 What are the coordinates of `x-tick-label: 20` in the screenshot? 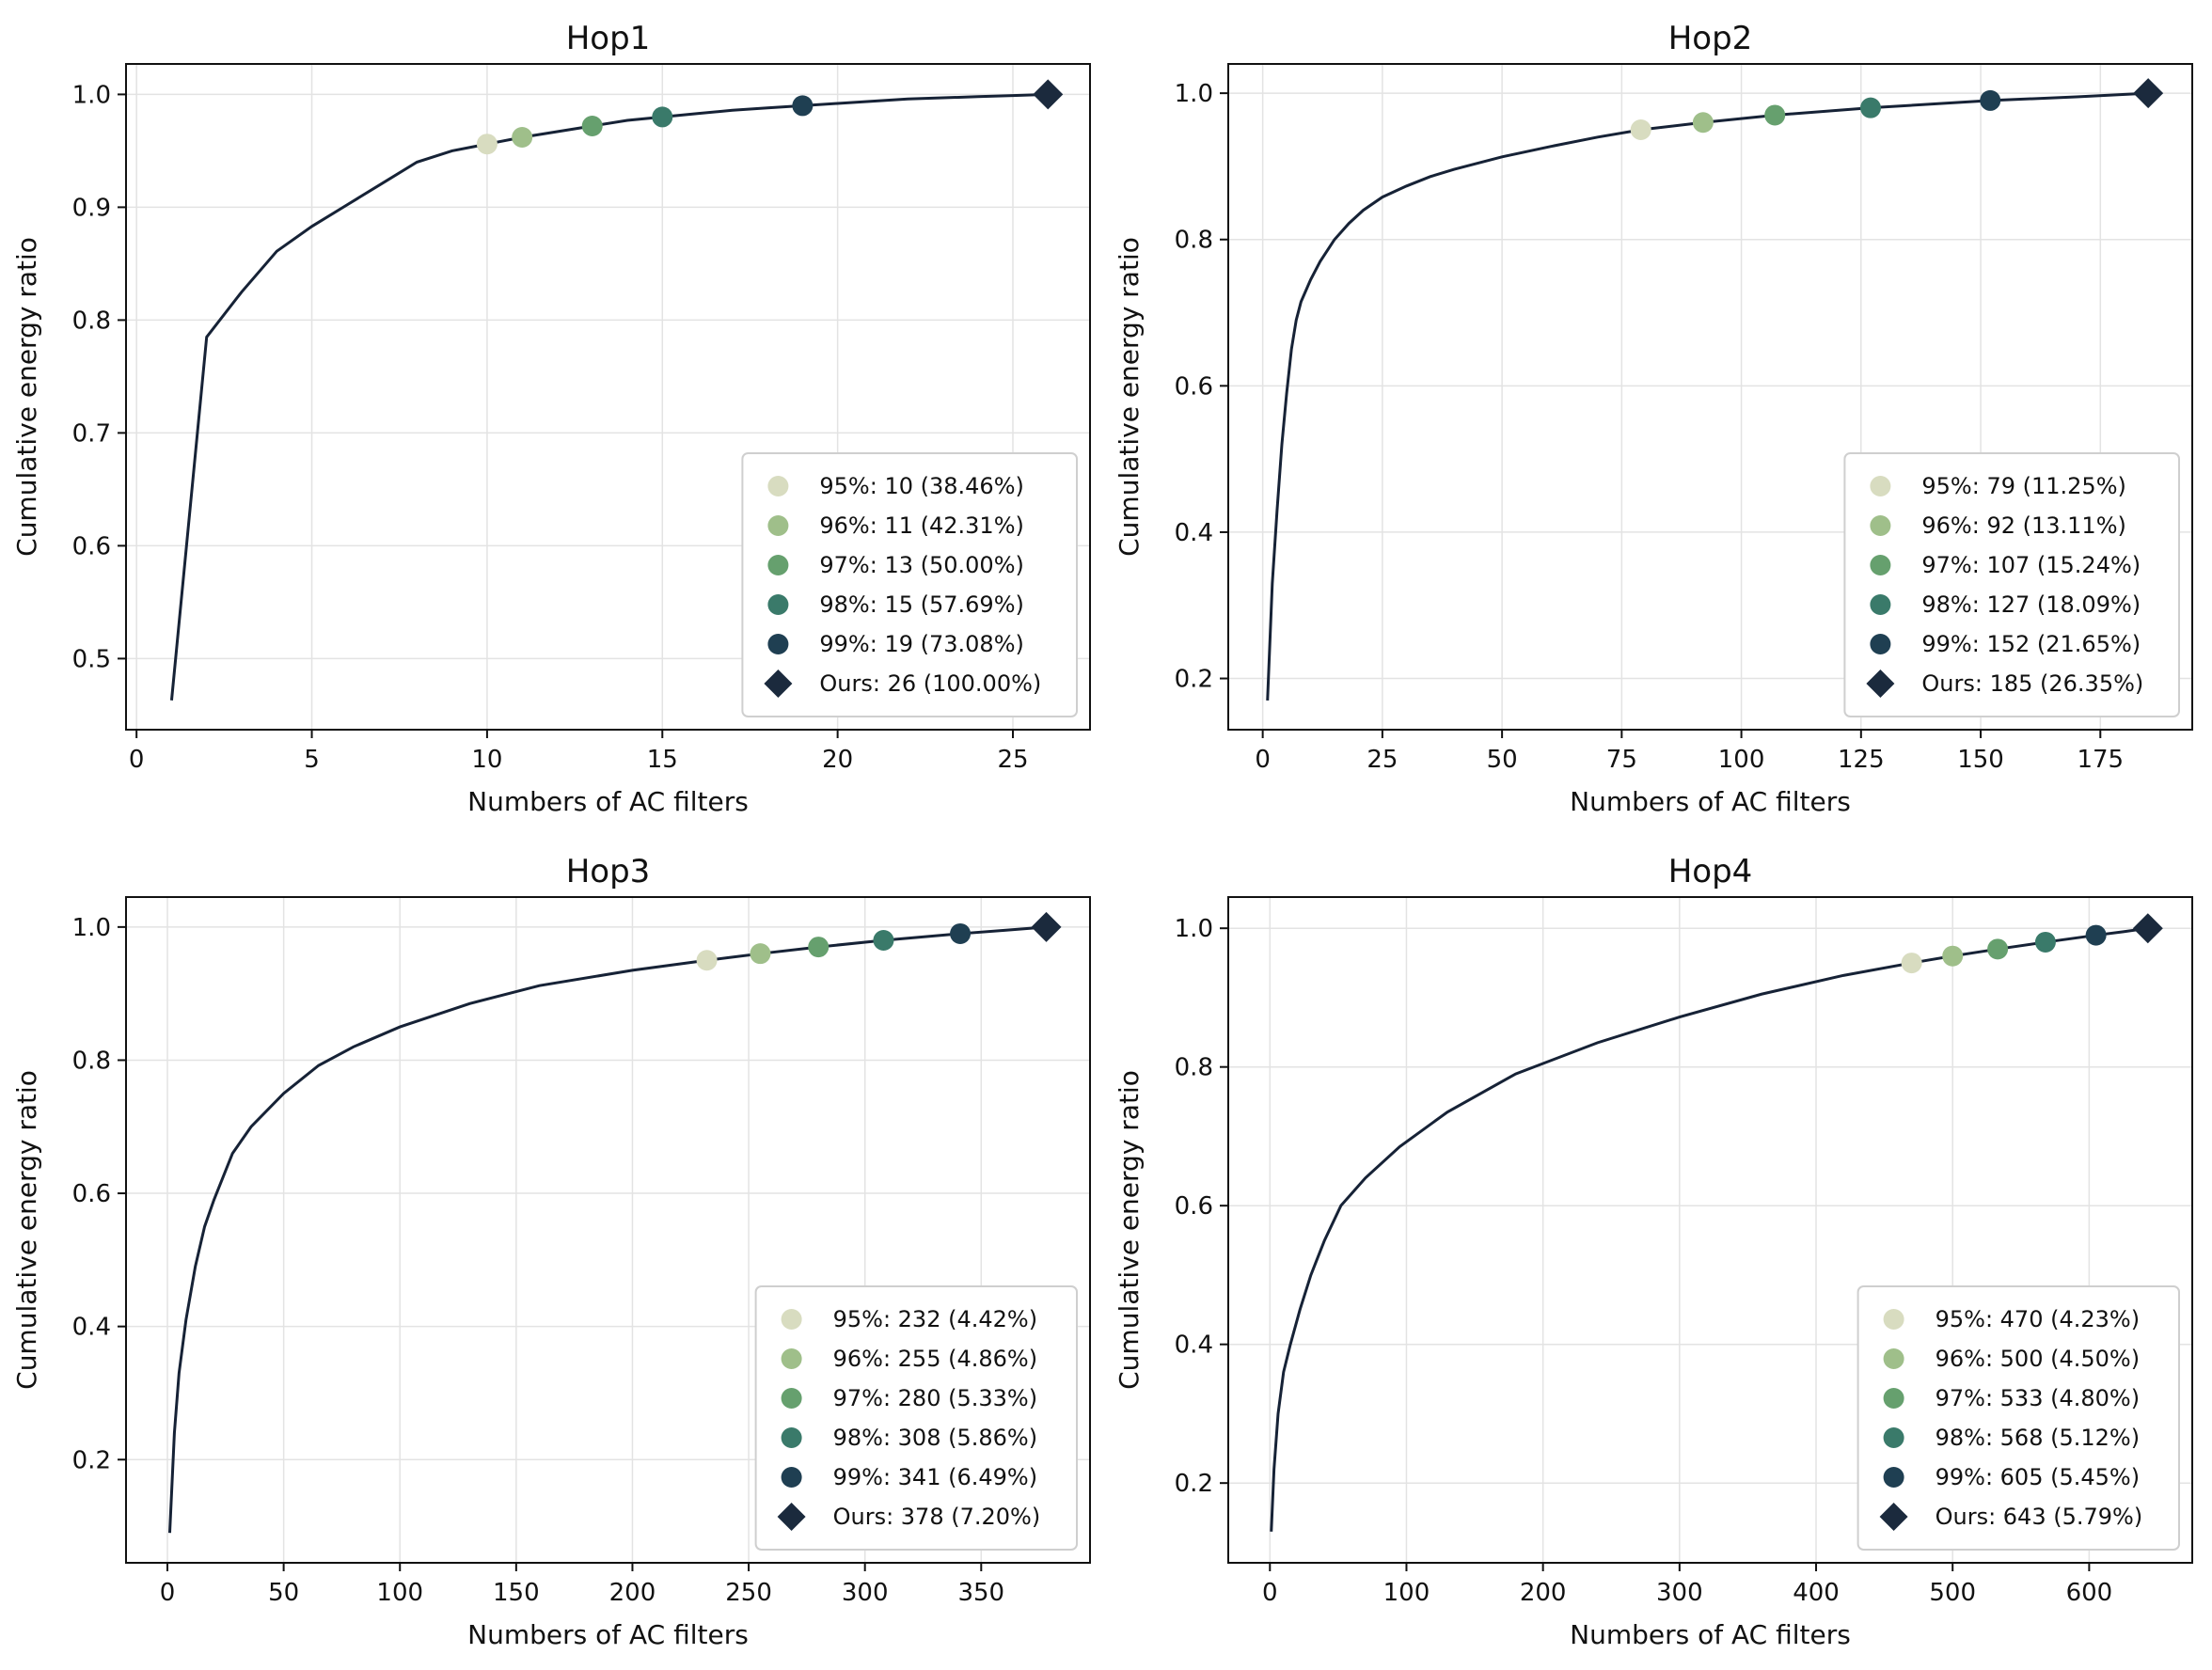 It's located at (837, 760).